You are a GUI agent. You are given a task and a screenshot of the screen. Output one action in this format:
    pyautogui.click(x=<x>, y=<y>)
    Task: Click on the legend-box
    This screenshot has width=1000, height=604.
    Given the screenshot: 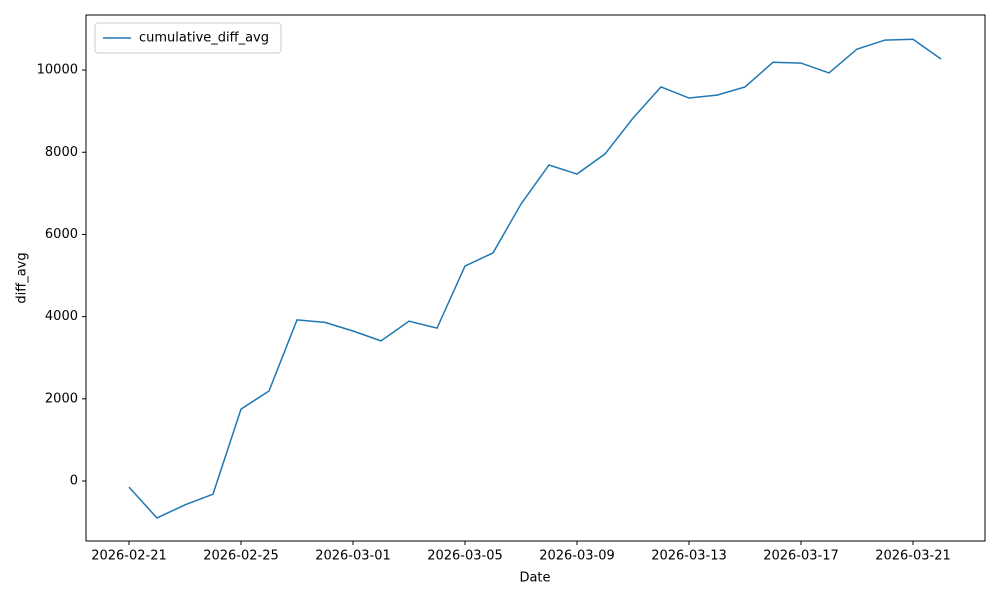 What is the action you would take?
    pyautogui.click(x=188, y=38)
    